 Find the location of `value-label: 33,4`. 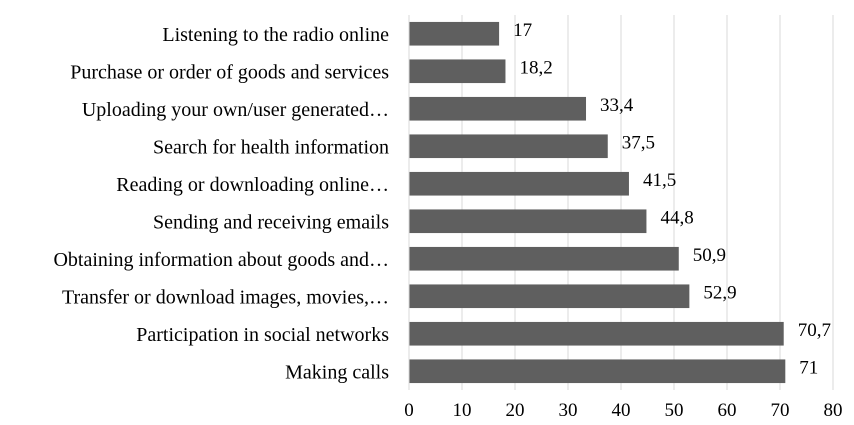

value-label: 33,4 is located at coordinates (617, 105).